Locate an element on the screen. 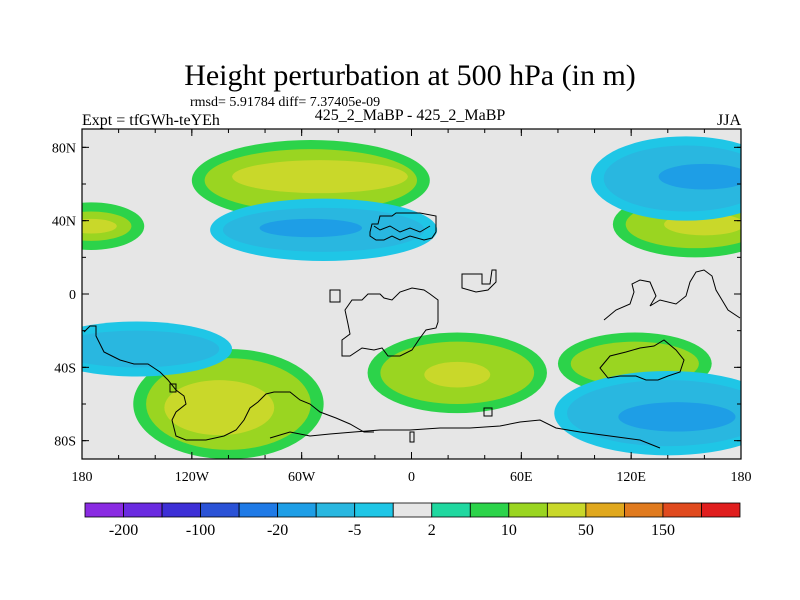 This screenshot has height=600, width=800. colorbar: -200 -100 -20 -5 2 10 50 150 is located at coordinates (412, 520).